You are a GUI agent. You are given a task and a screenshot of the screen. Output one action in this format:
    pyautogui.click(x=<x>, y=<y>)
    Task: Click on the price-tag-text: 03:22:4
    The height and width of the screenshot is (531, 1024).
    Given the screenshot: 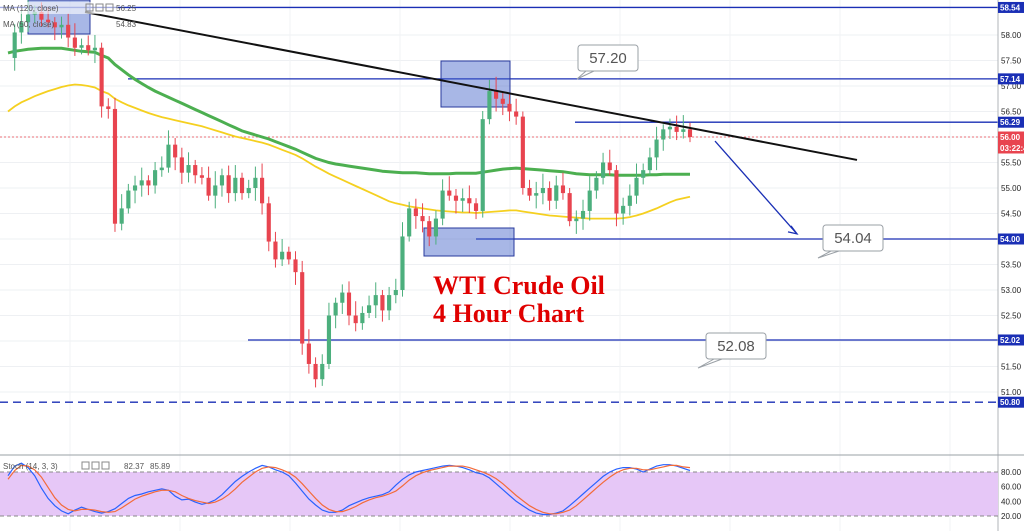 What is the action you would take?
    pyautogui.click(x=1012, y=148)
    